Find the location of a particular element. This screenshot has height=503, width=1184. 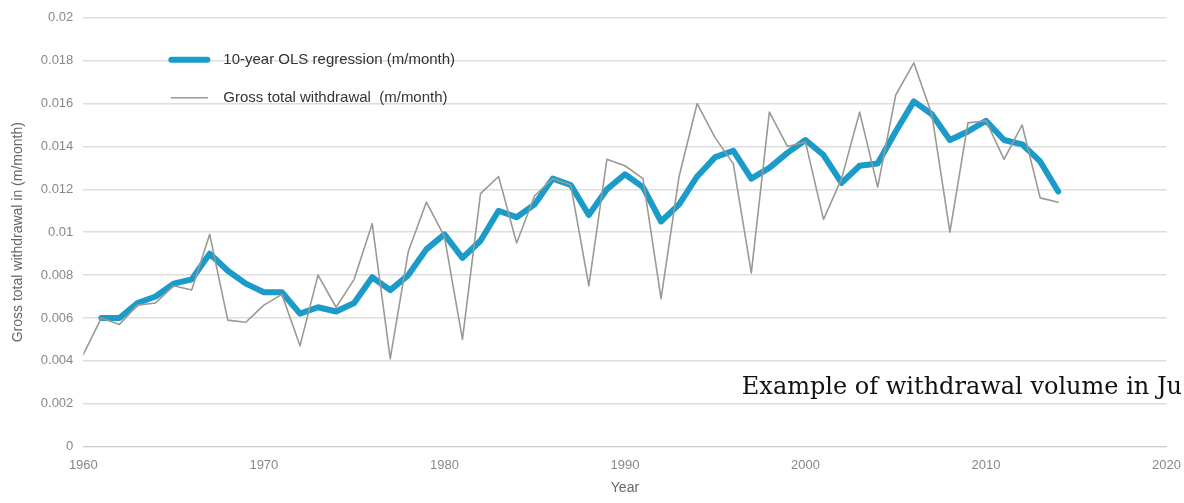

y-tick-label: 0.01 is located at coordinates (61, 231).